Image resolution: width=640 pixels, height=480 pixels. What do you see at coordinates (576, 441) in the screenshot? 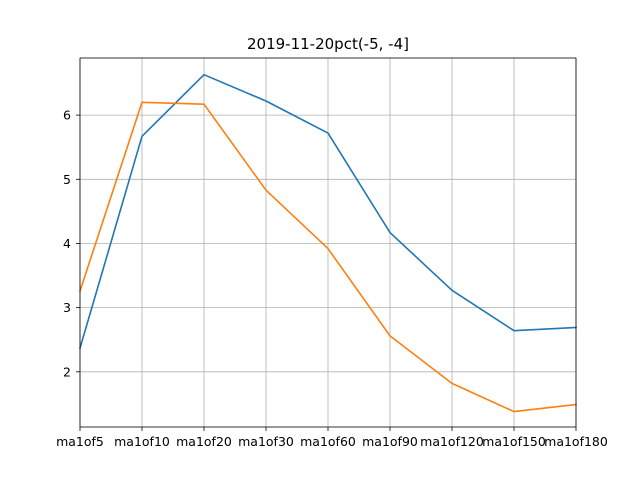
I see `x-tick-label: ma1of180` at bounding box center [576, 441].